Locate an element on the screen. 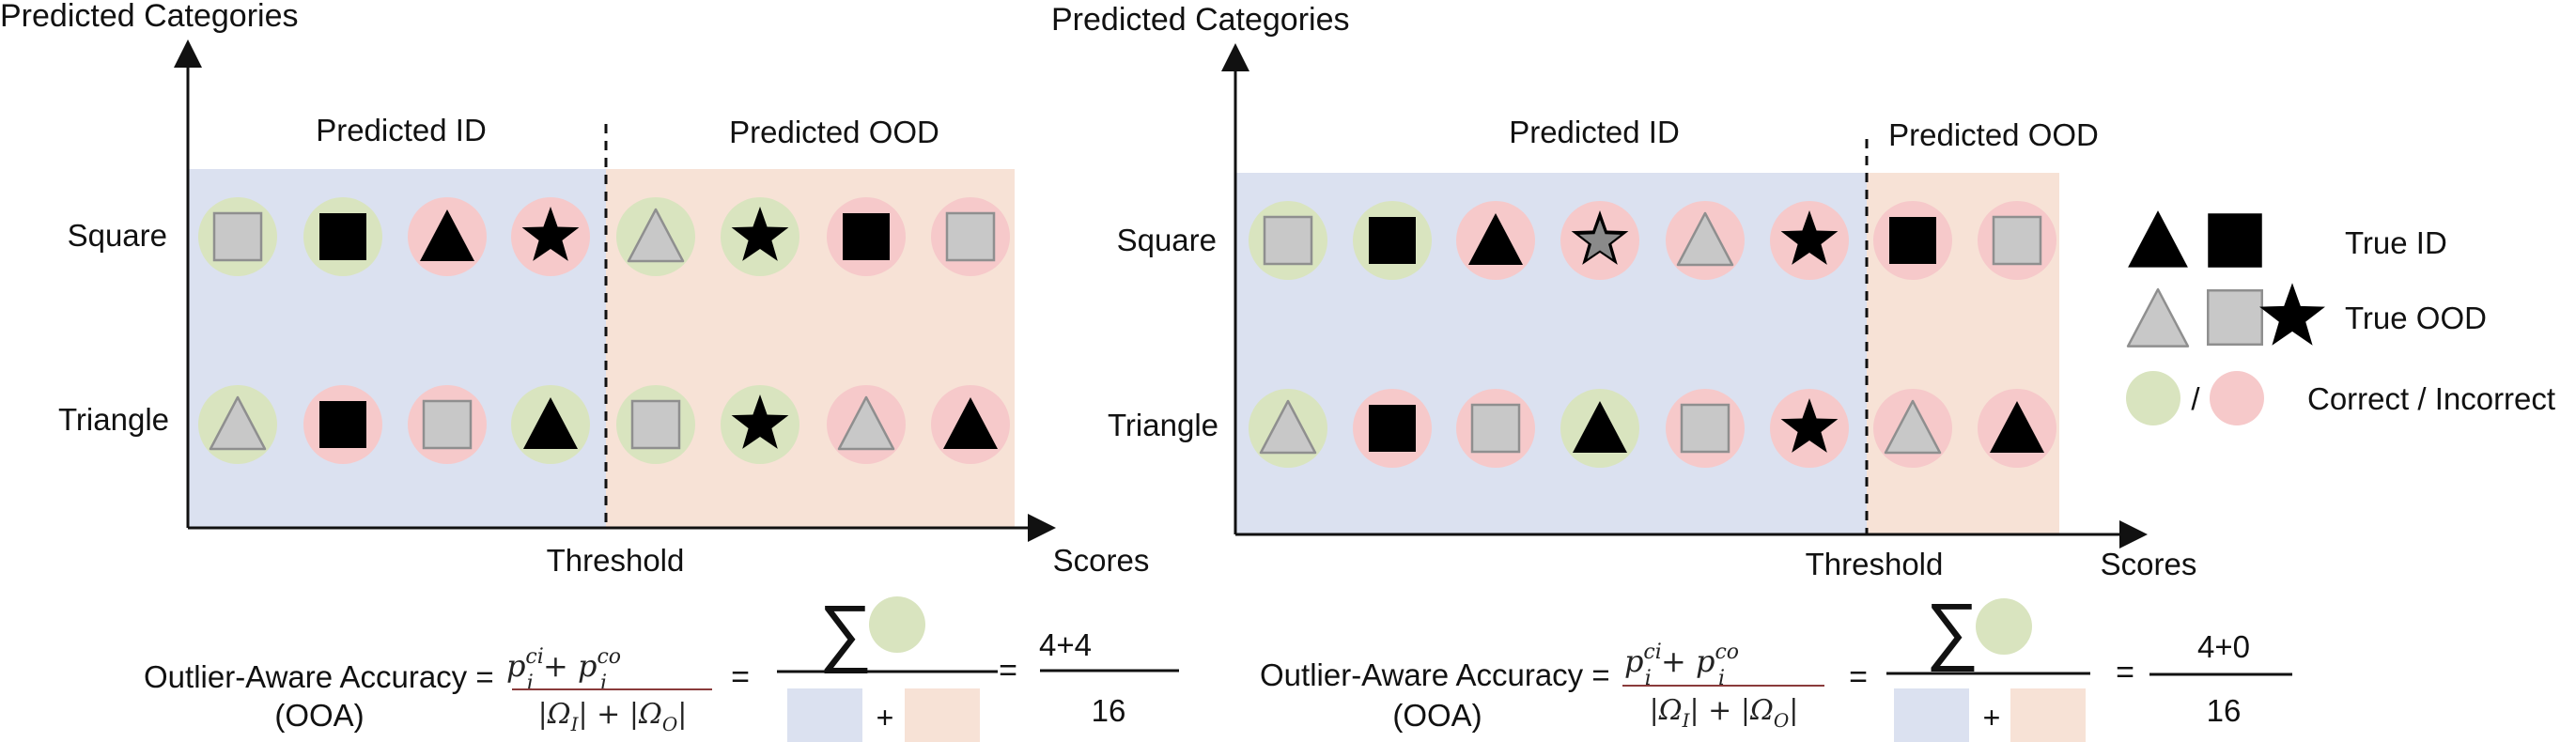 The image size is (2576, 742). legend-incorrect-circle is located at coordinates (2237, 398).